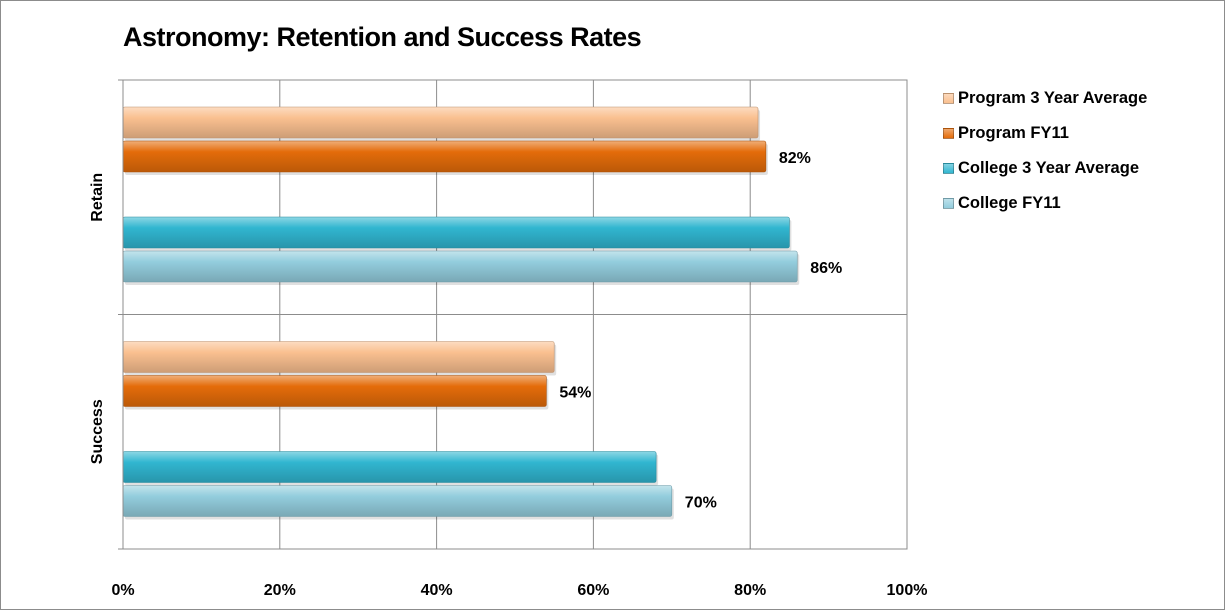 The width and height of the screenshot is (1225, 611). Describe the element at coordinates (750, 590) in the screenshot. I see `x-tick-label: 80%` at that location.